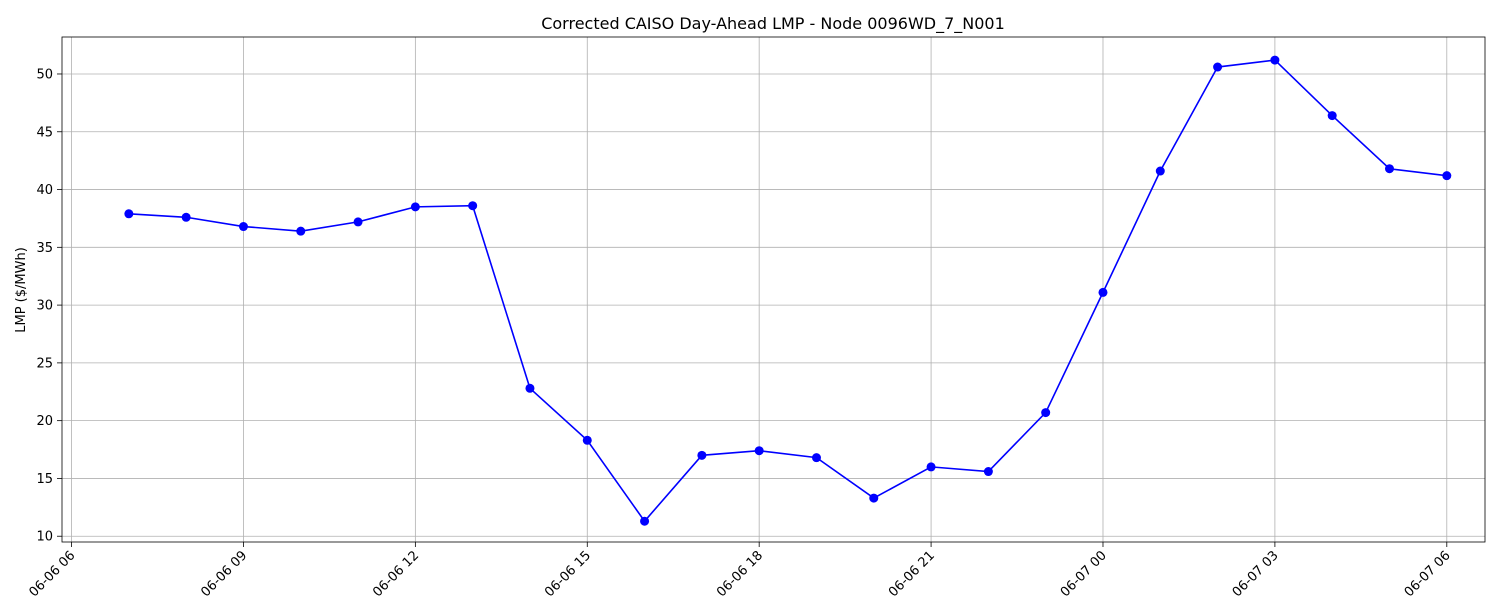 Image resolution: width=1500 pixels, height=600 pixels. What do you see at coordinates (740, 574) in the screenshot?
I see `x-tick-label: 06-06 18` at bounding box center [740, 574].